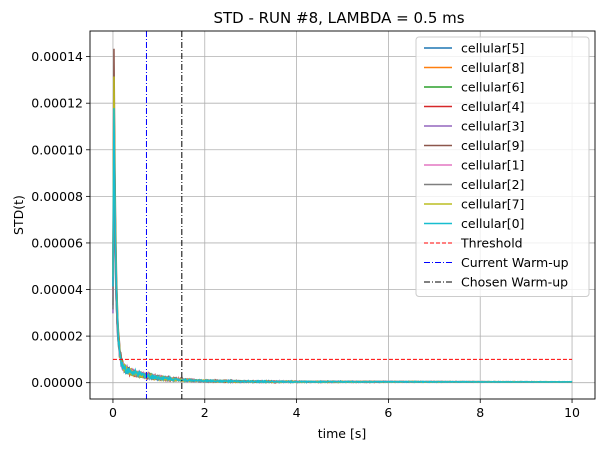 The image size is (602, 453). What do you see at coordinates (572, 412) in the screenshot?
I see `x-tick-label: 10` at bounding box center [572, 412].